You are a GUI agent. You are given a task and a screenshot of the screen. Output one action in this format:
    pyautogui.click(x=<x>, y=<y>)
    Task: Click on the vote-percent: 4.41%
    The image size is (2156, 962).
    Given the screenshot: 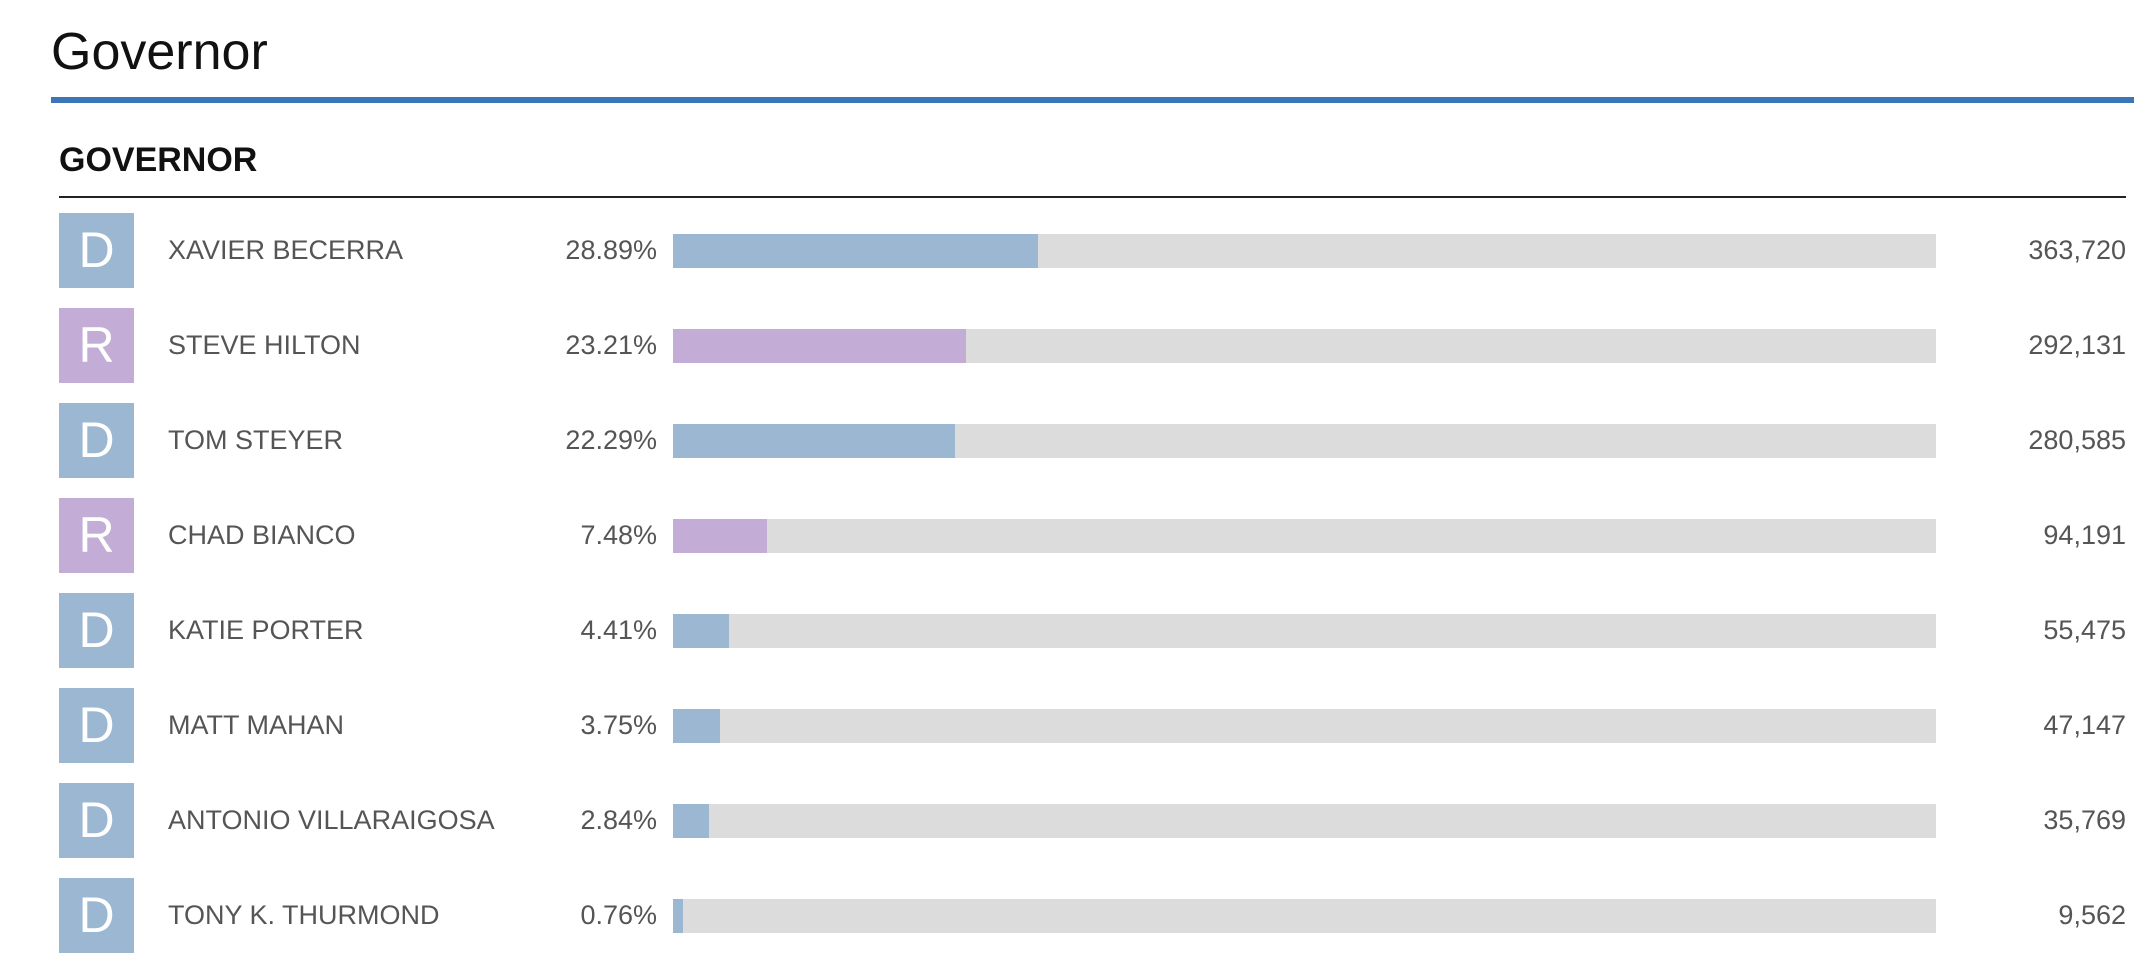 What is the action you would take?
    pyautogui.click(x=618, y=630)
    